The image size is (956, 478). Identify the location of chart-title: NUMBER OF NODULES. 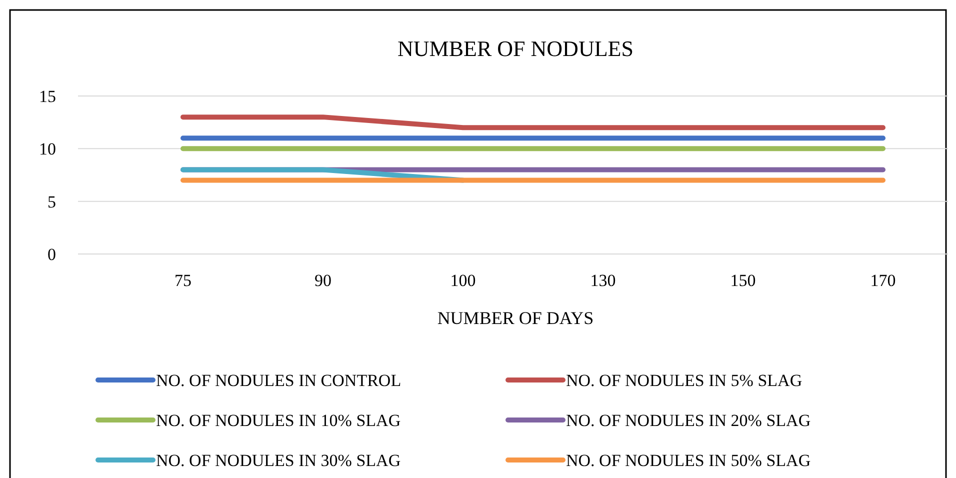
(516, 48).